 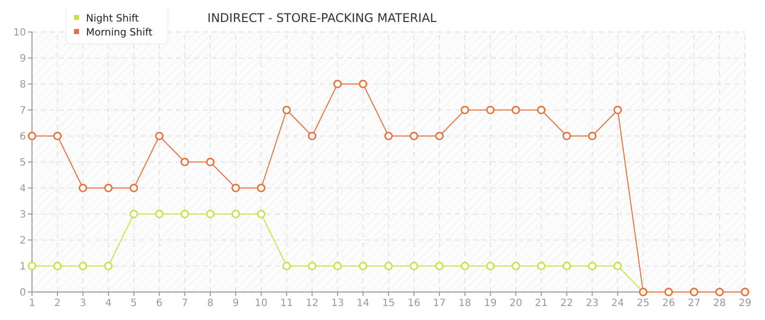 What do you see at coordinates (388, 303) in the screenshot?
I see `x-tick-label: 15` at bounding box center [388, 303].